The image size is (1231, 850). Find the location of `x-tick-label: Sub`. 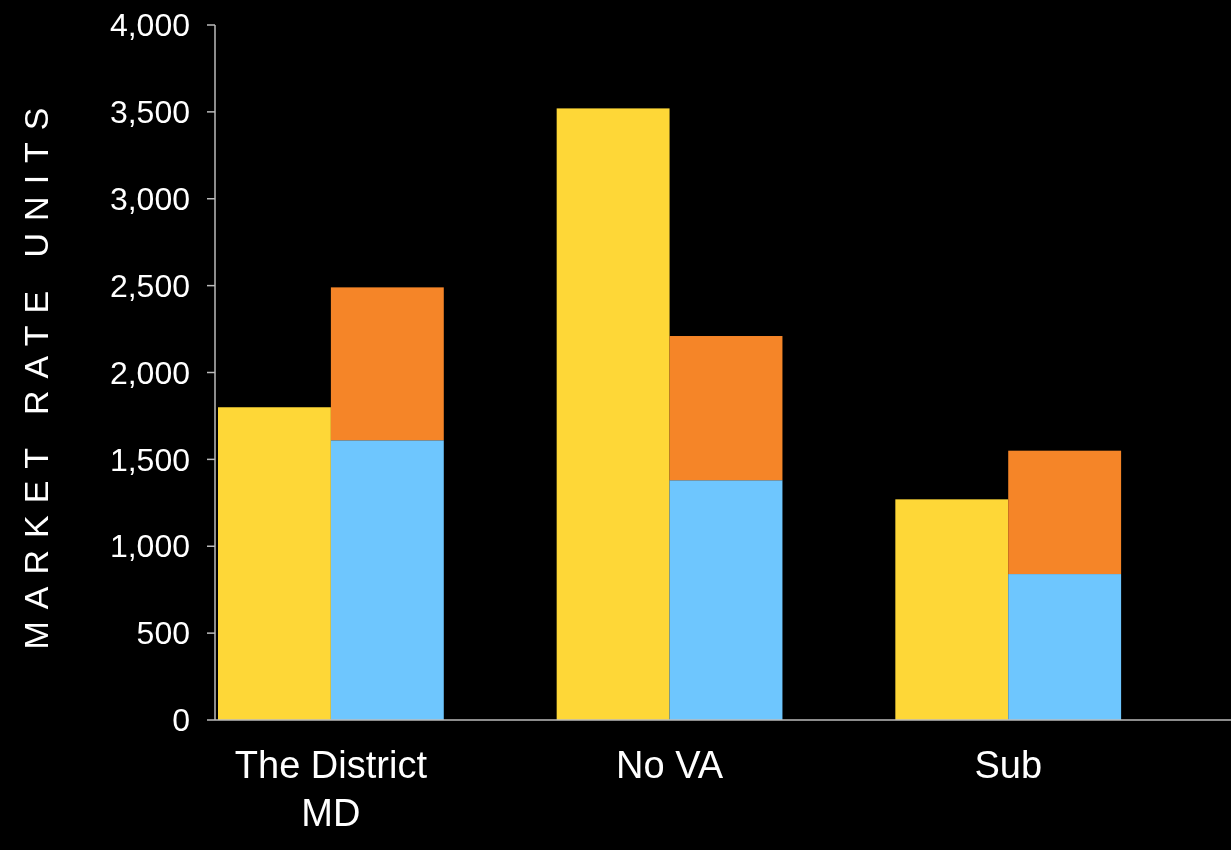

x-tick-label: Sub is located at coordinates (1008, 765).